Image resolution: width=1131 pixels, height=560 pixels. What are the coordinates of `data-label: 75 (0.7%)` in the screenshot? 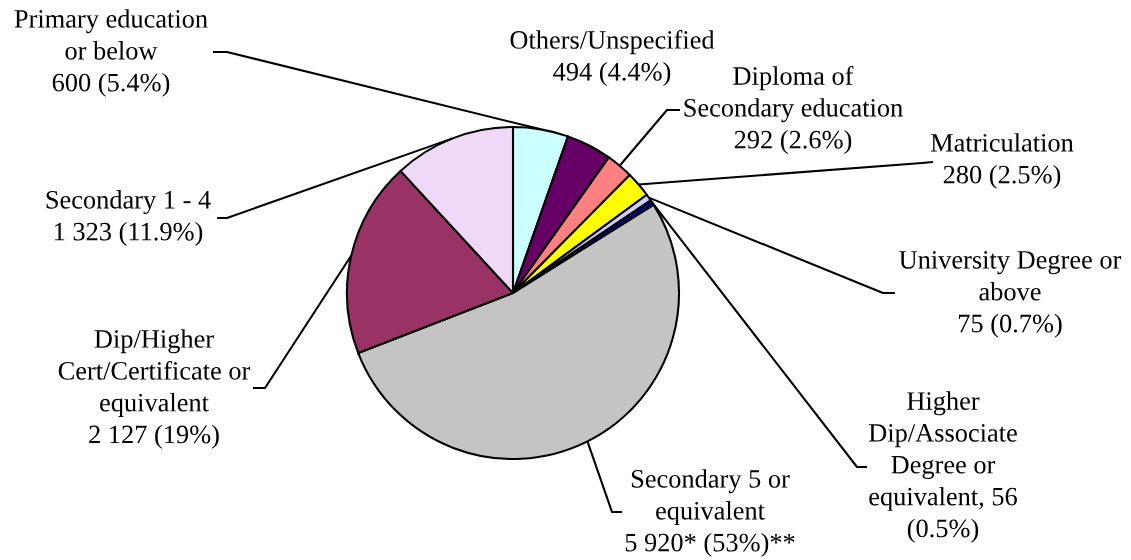 It's located at (1010, 325).